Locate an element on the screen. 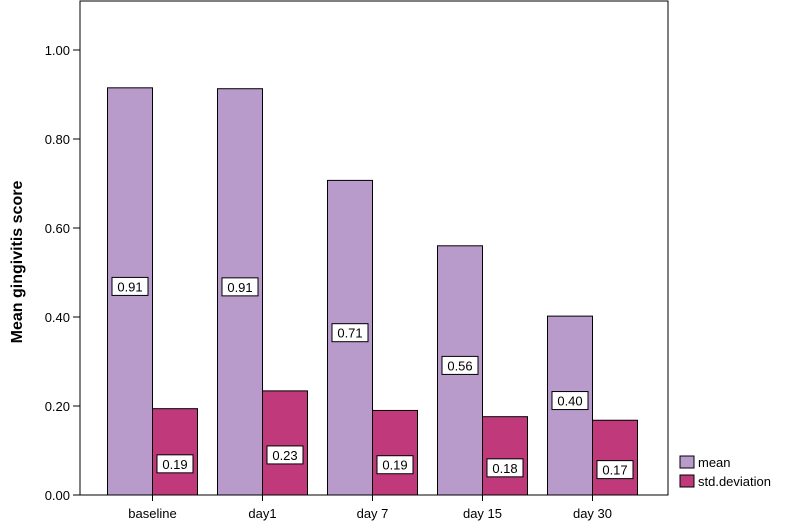 This screenshot has height=524, width=802. x-tick-label: baseline is located at coordinates (152, 513).